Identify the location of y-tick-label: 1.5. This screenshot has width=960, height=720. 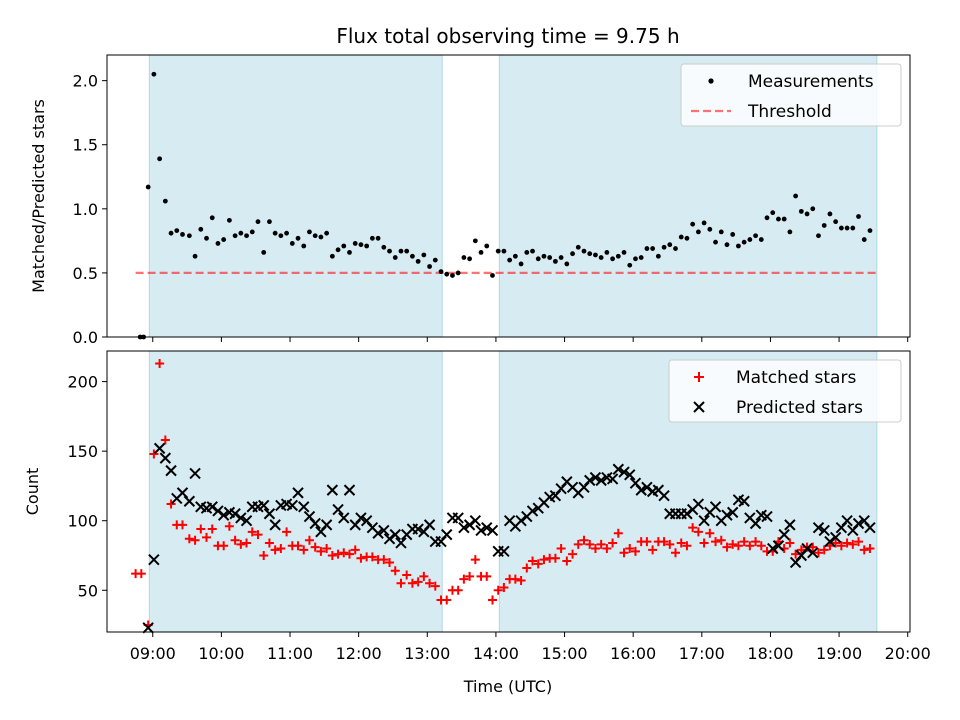
(85, 145).